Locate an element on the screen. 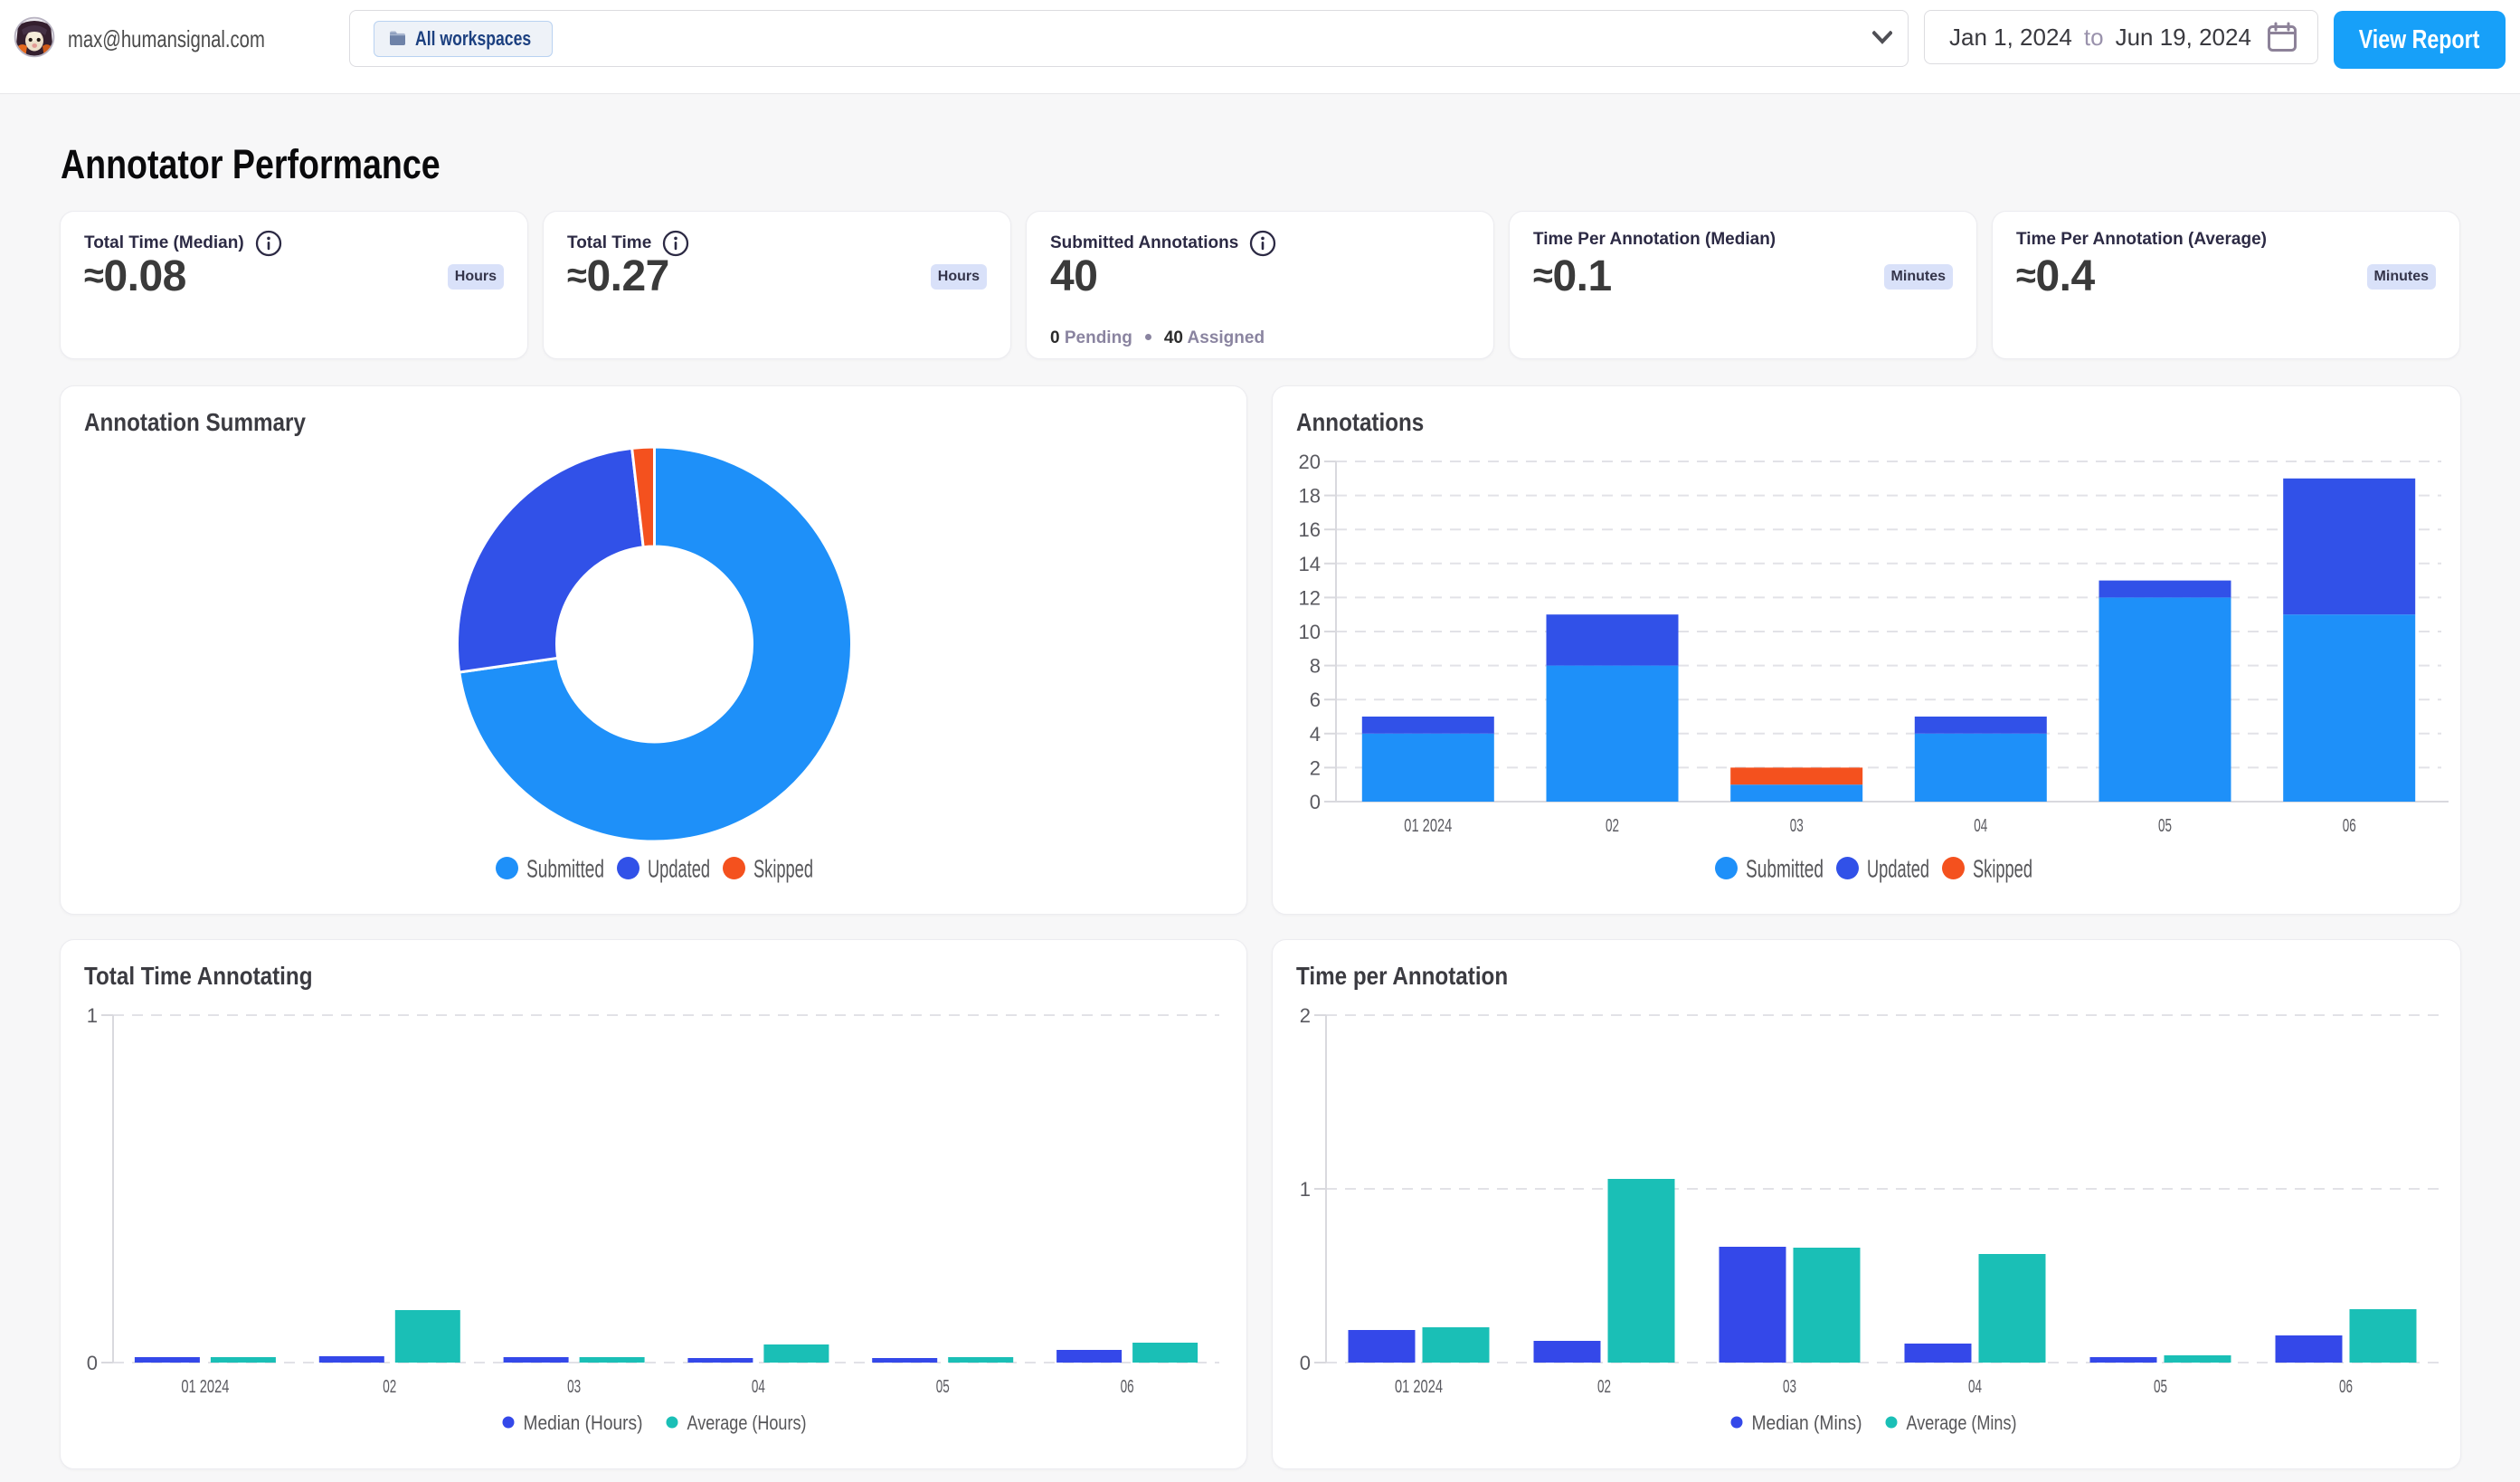 The width and height of the screenshot is (2520, 1482). svg-text: 12 is located at coordinates (1310, 597).